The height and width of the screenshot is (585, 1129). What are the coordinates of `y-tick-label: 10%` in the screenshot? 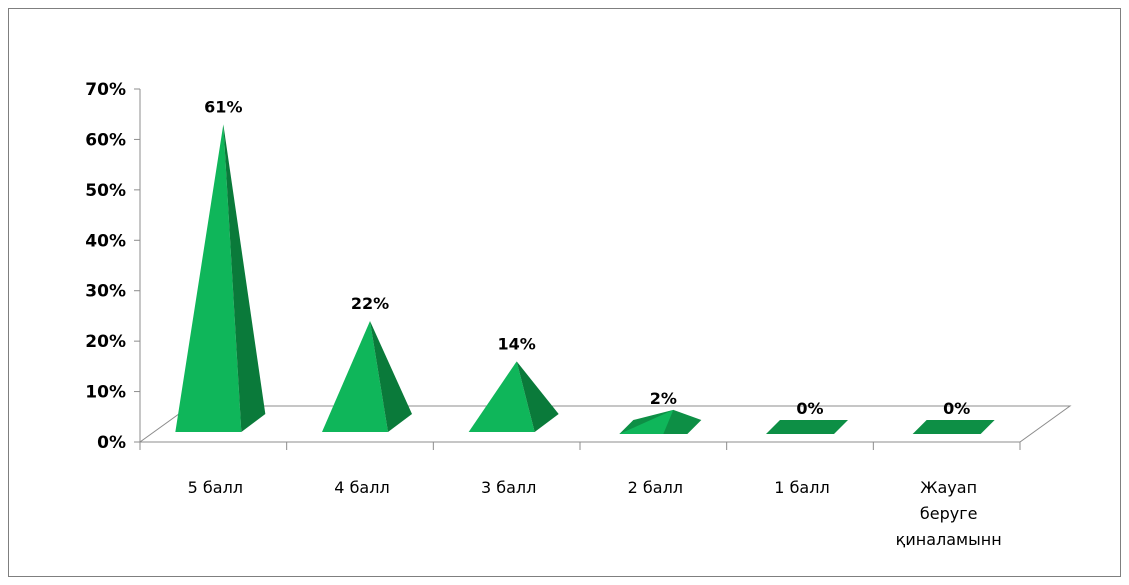 It's located at (105, 393).